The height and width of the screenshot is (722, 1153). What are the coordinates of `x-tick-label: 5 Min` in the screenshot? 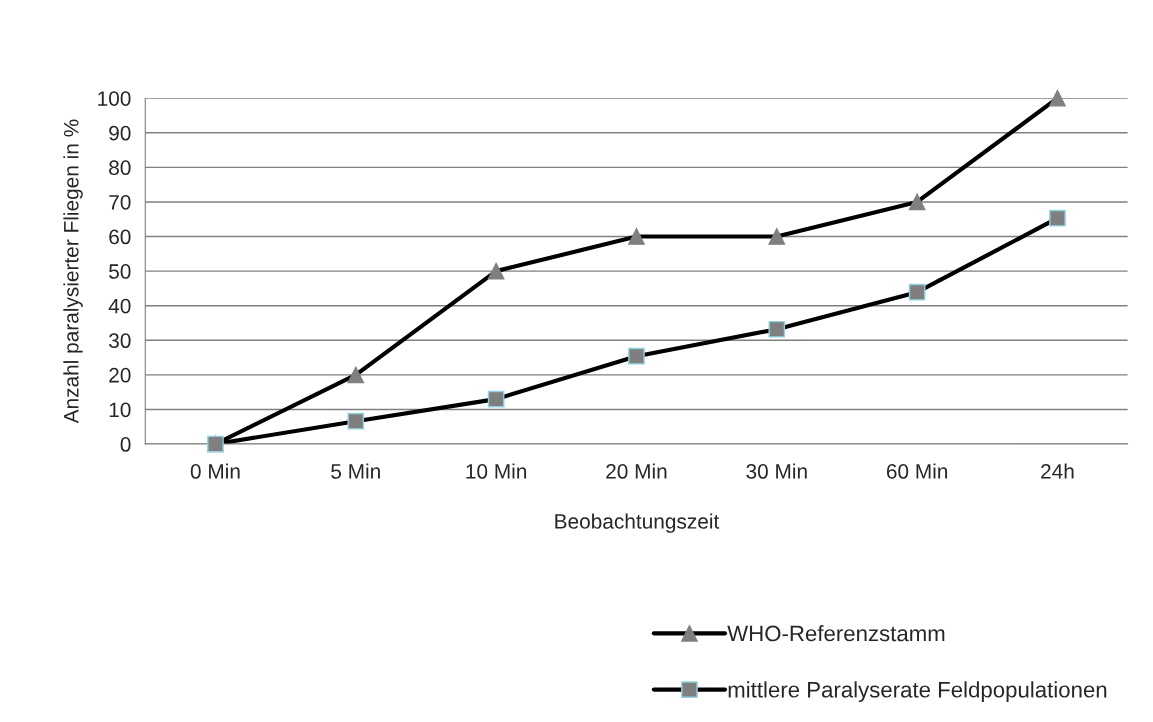 It's located at (355, 471).